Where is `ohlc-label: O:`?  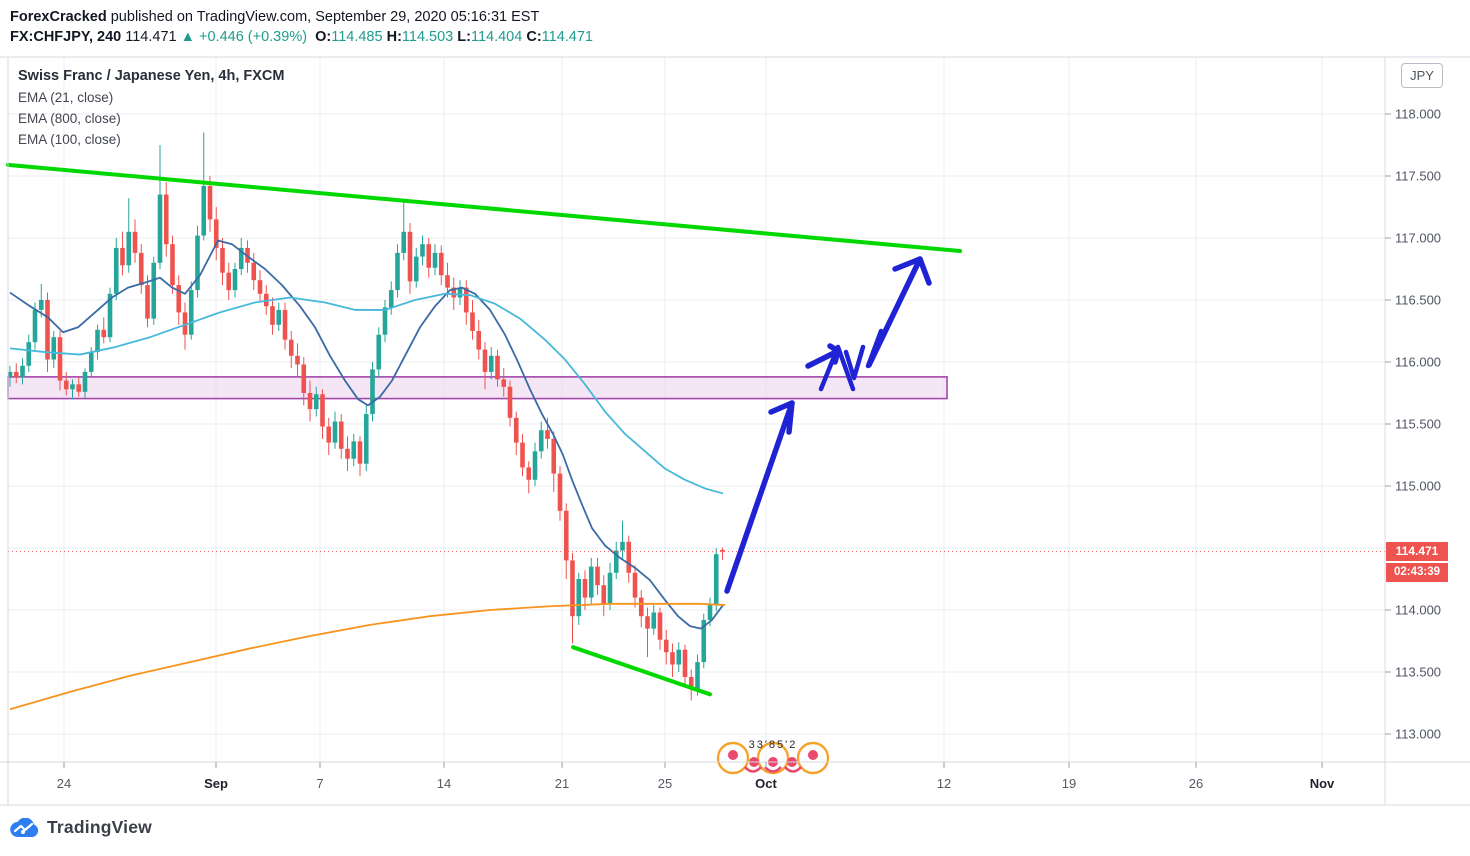 ohlc-label: O: is located at coordinates (323, 37).